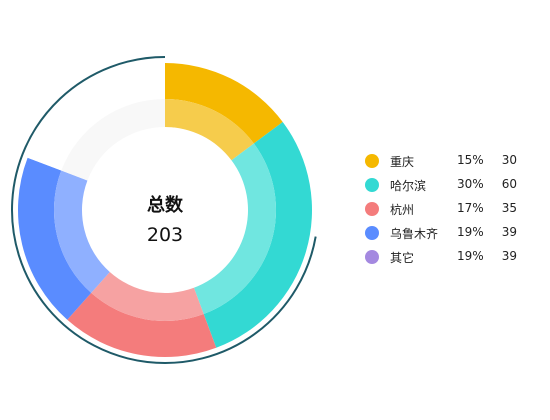  Describe the element at coordinates (234, 229) in the screenshot. I see `slice-1-inner` at that location.